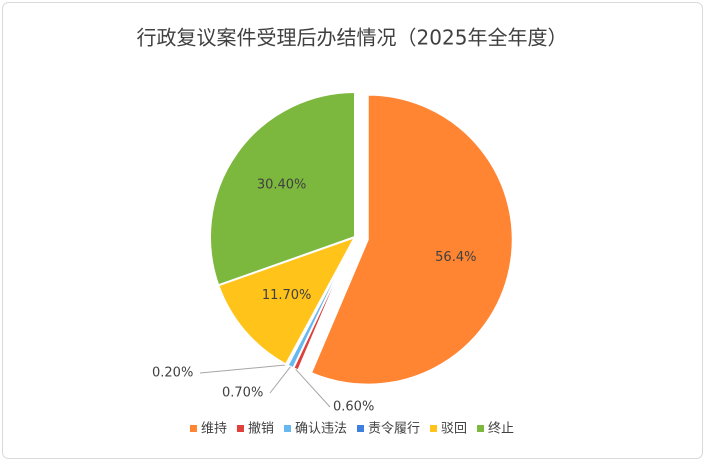 The height and width of the screenshot is (461, 705). What do you see at coordinates (353, 407) in the screenshot?
I see `data-label: 0.60%` at bounding box center [353, 407].